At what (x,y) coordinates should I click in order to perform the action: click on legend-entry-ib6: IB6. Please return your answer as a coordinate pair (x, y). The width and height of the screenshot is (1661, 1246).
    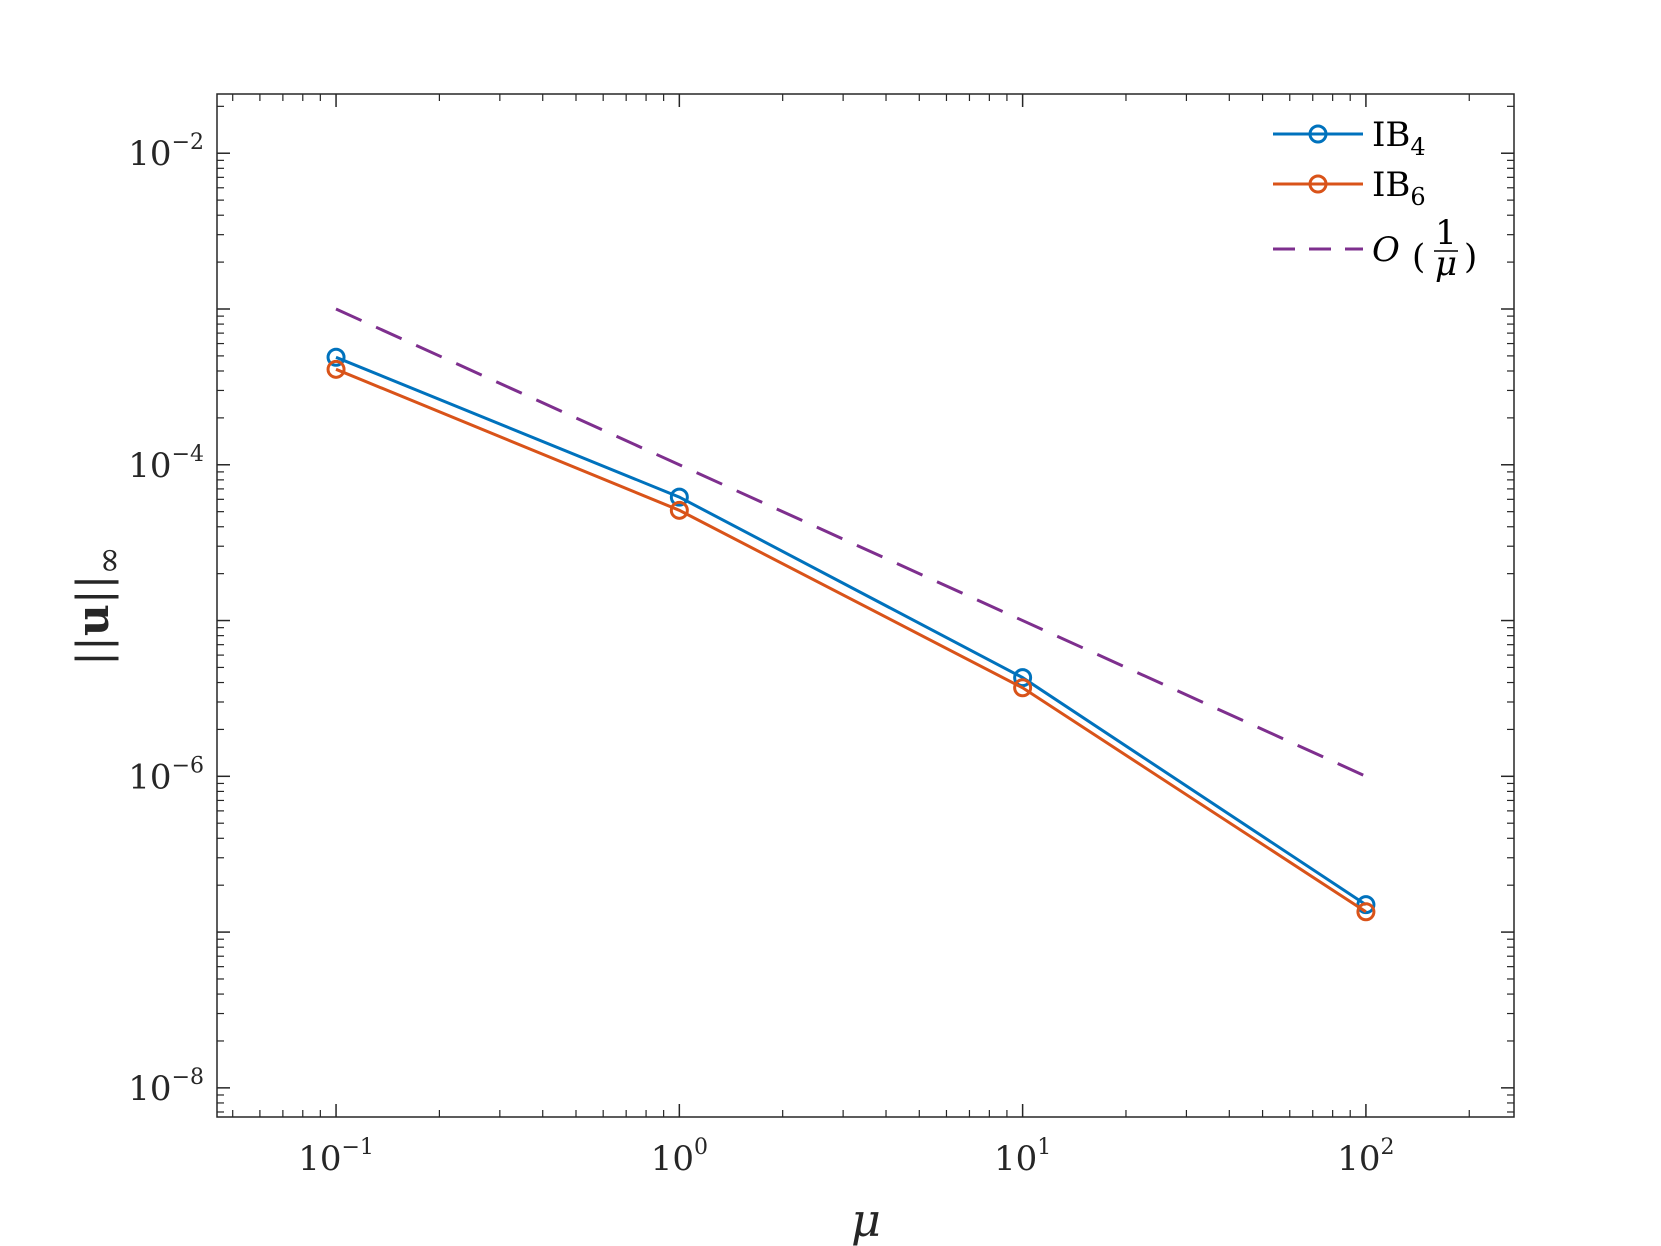
    Looking at the image, I should click on (1349, 188).